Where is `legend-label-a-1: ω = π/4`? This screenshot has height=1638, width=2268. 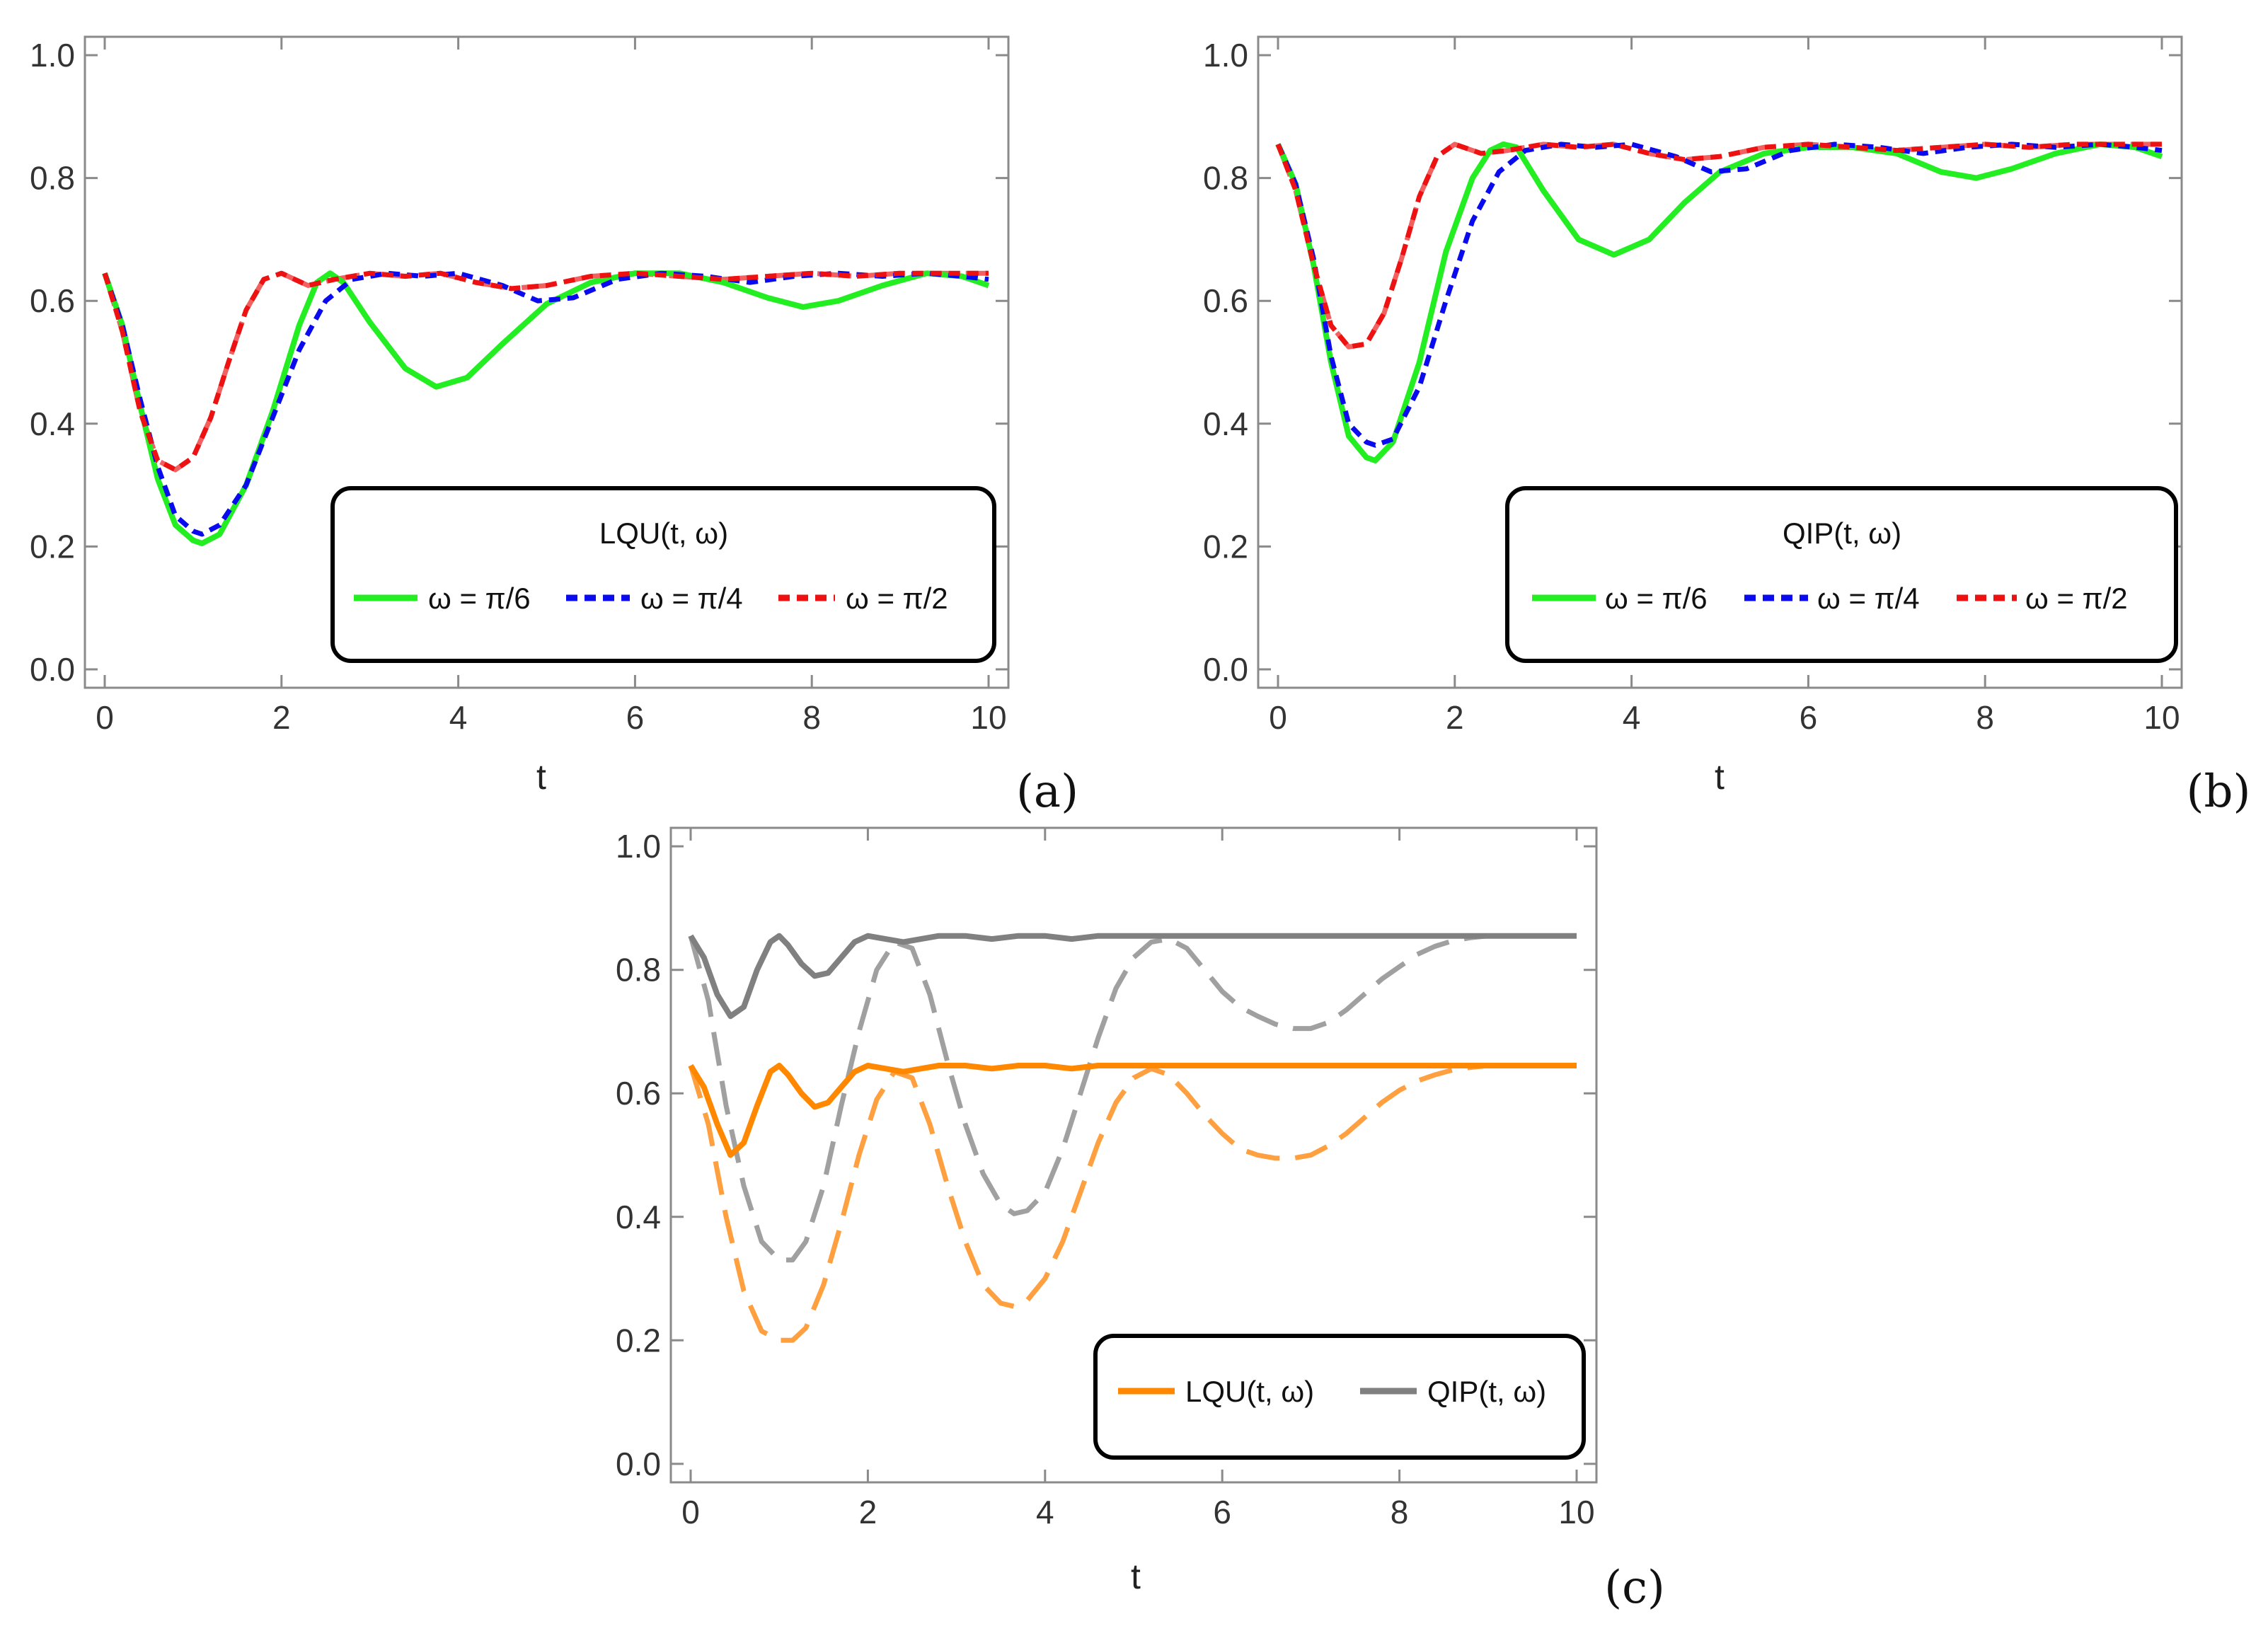 legend-label-a-1: ω = π/4 is located at coordinates (691, 598).